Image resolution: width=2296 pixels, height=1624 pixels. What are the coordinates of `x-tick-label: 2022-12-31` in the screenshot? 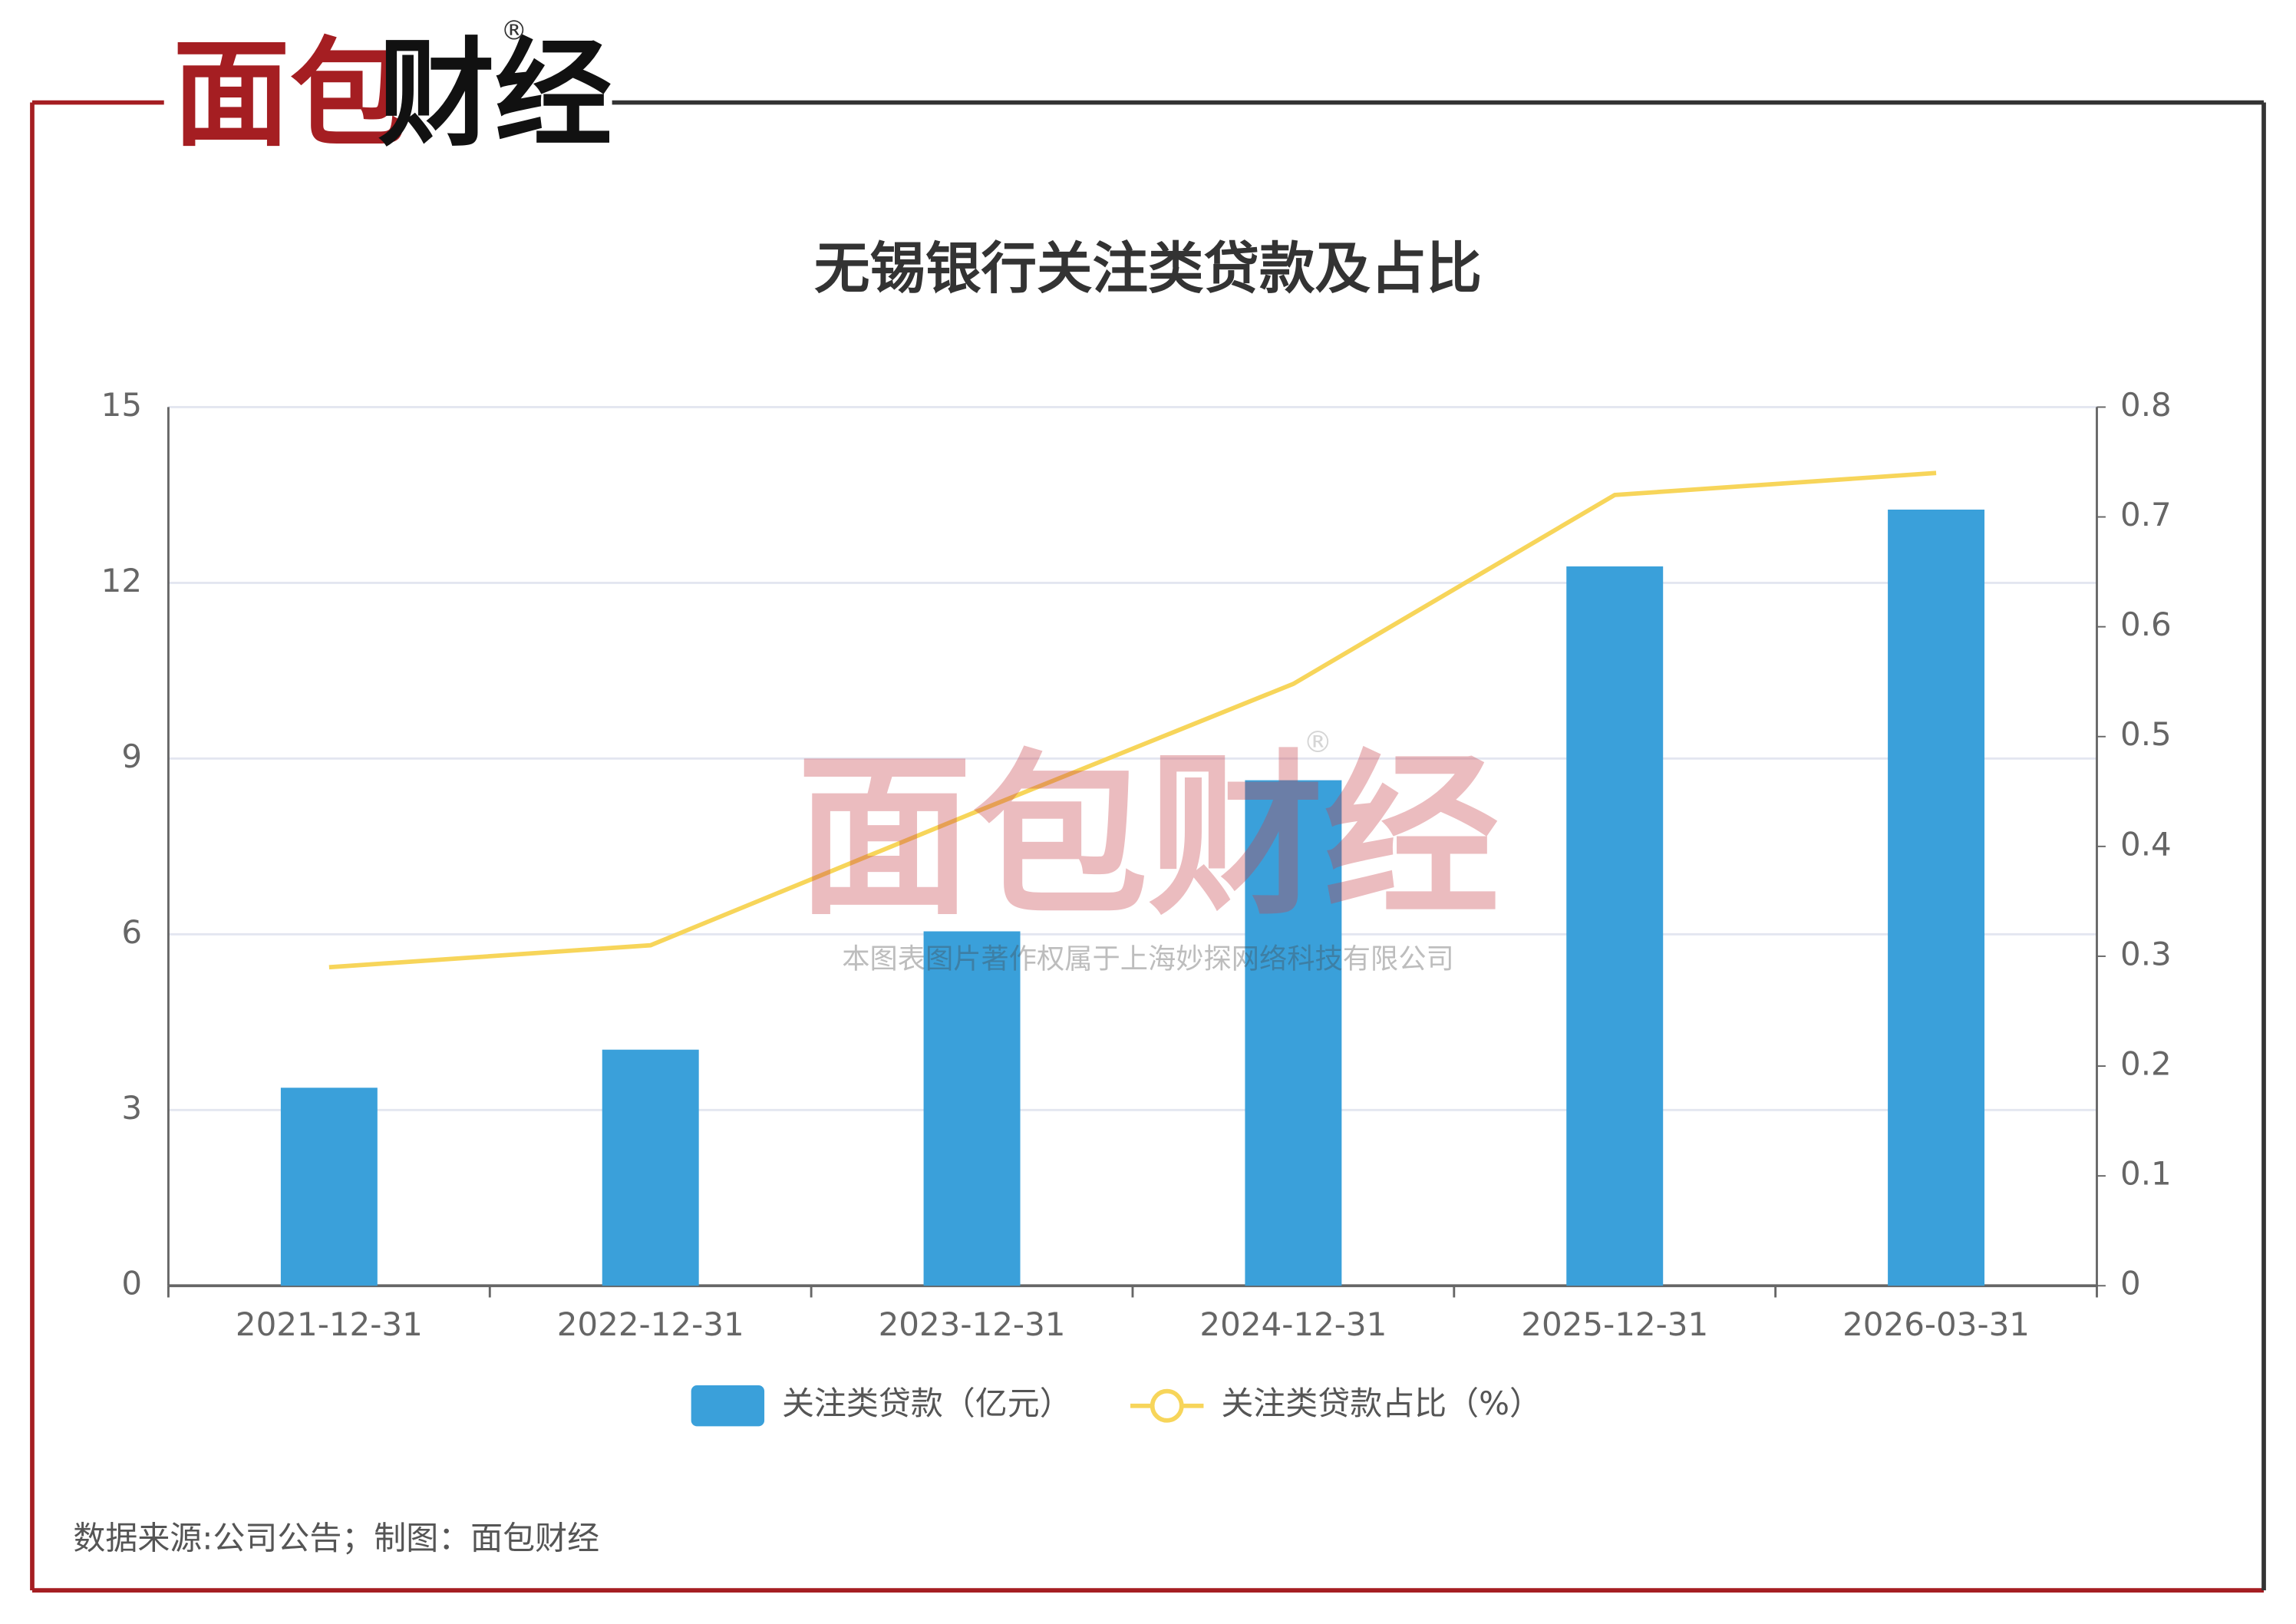 It's located at (650, 1324).